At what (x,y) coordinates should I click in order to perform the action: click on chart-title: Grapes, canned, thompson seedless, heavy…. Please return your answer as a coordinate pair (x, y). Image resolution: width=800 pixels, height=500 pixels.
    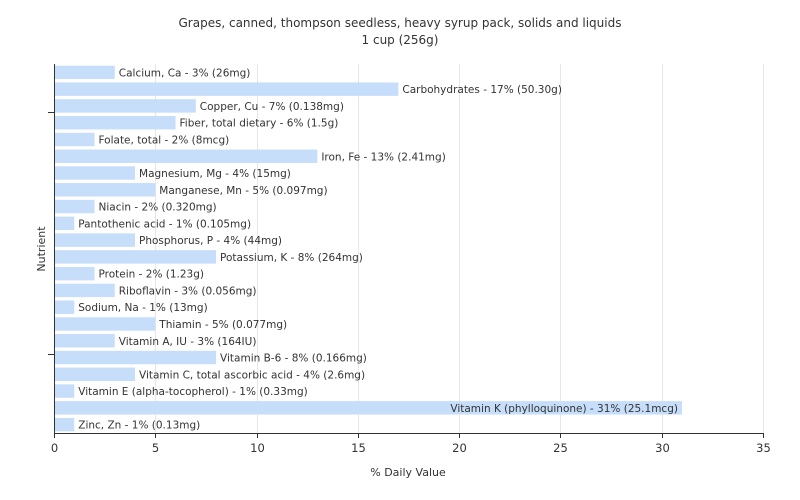
    Looking at the image, I should click on (400, 23).